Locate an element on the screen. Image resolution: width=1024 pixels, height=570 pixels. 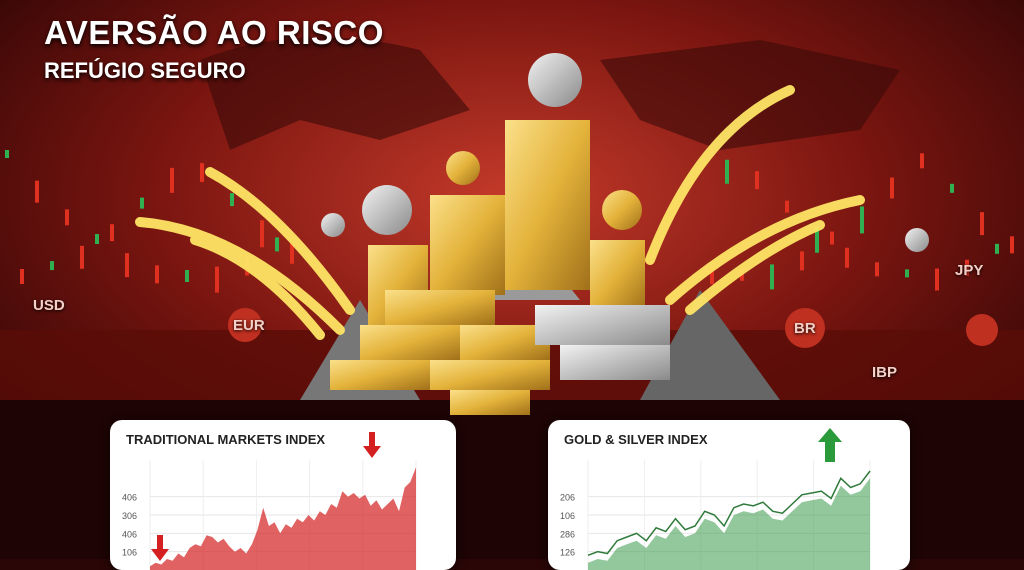
traditional-markets-chart: 406 306 406 106 is located at coordinates (269, 501).